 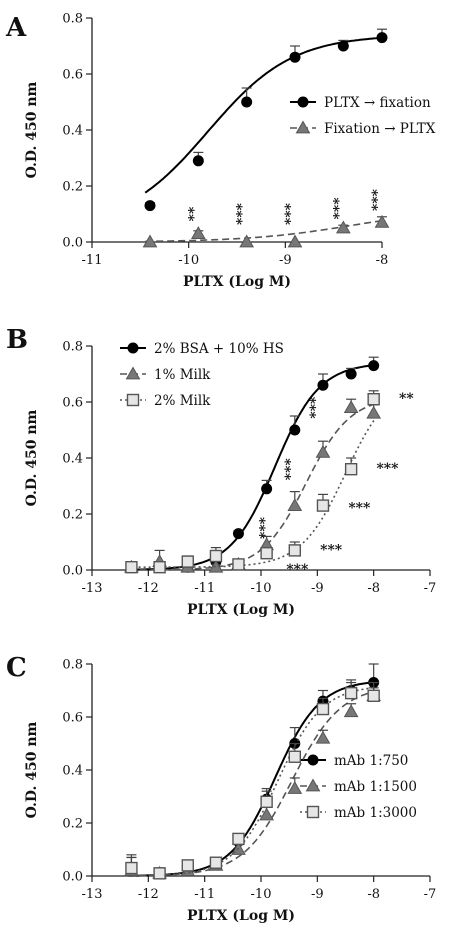 I want to click on panel-c-x-tick-label: -8, so click(x=373, y=894).